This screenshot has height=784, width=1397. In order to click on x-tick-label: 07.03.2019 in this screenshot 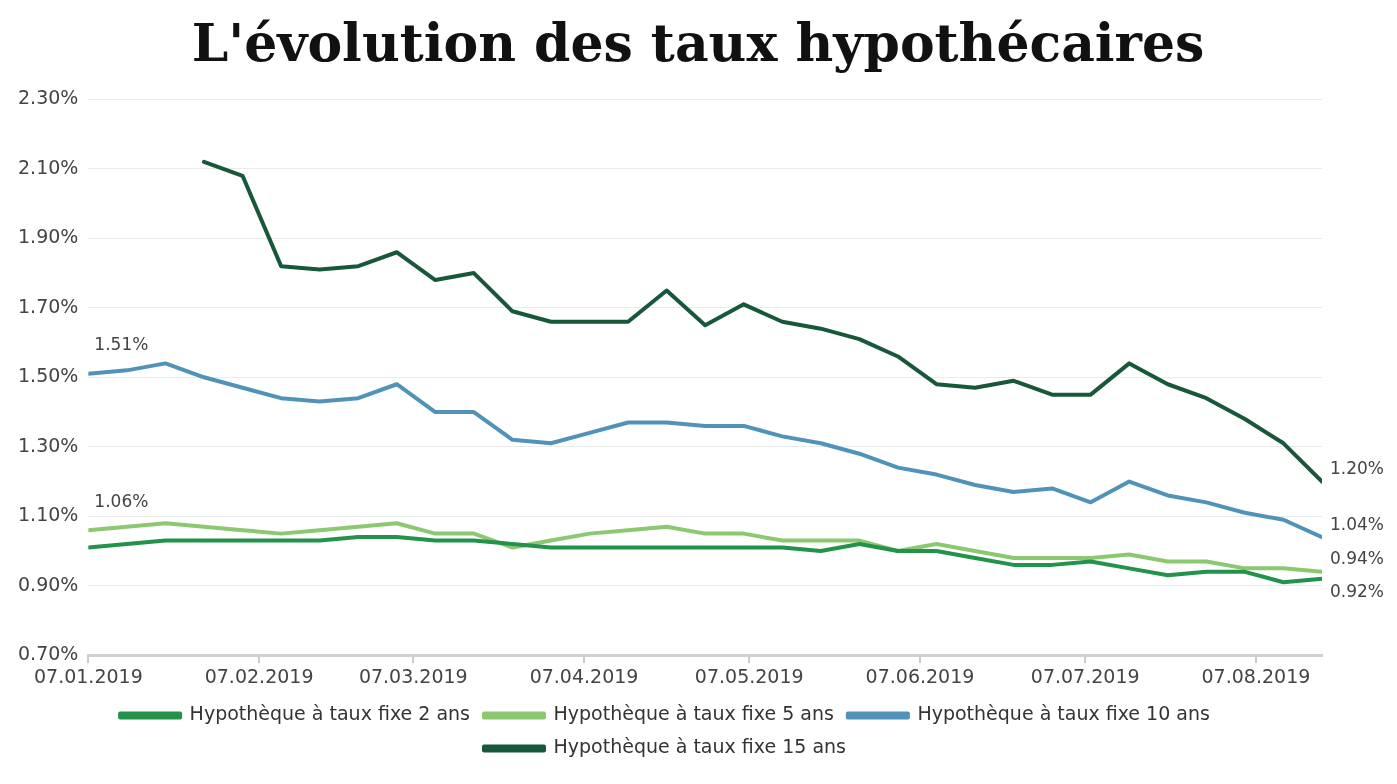, I will do `click(413, 675)`.